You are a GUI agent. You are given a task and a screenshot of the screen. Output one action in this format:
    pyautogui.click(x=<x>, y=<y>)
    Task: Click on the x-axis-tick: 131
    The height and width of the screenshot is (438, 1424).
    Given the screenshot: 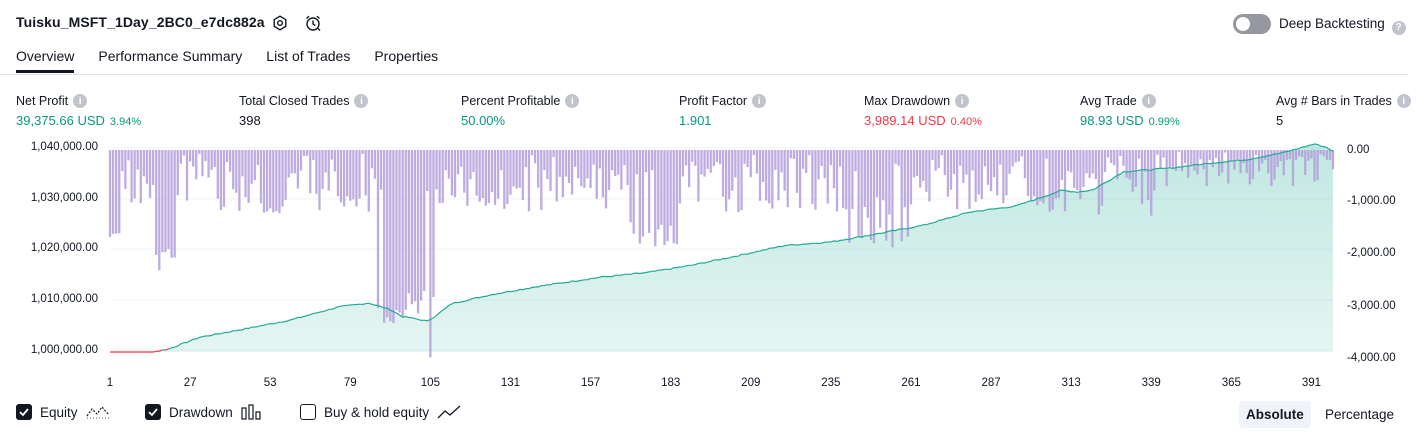 What is the action you would take?
    pyautogui.click(x=510, y=383)
    